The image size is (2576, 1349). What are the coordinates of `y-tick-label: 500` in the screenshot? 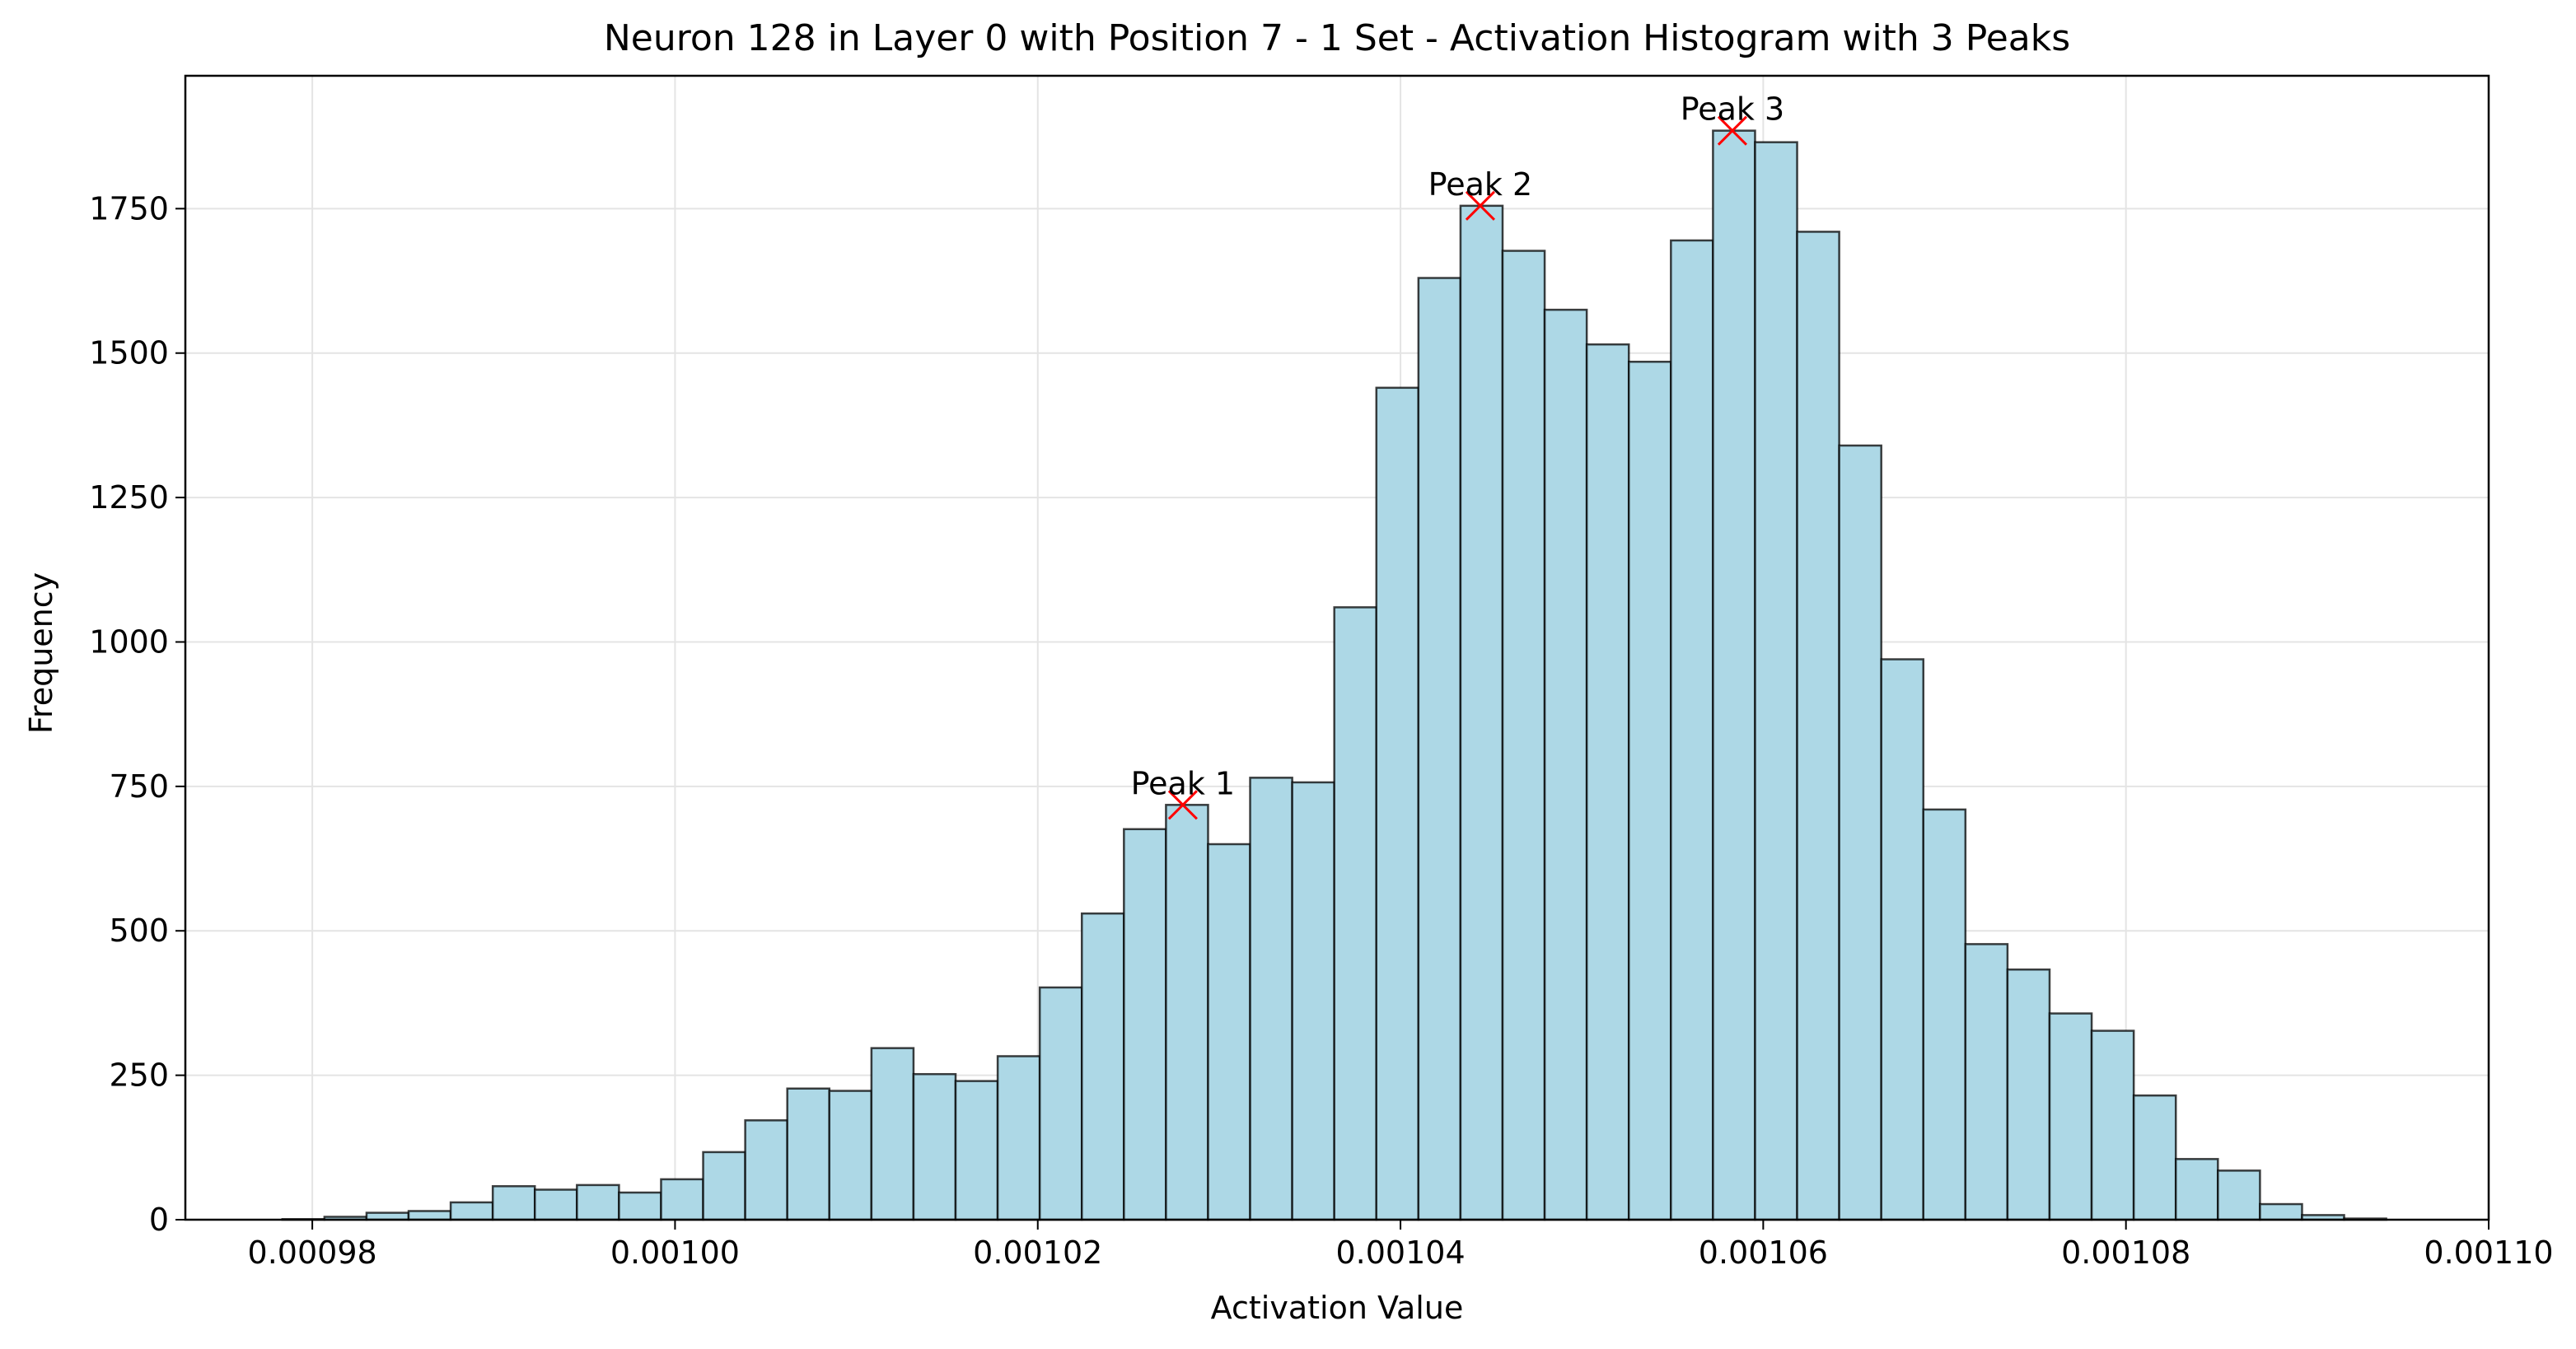 It's located at (139, 931).